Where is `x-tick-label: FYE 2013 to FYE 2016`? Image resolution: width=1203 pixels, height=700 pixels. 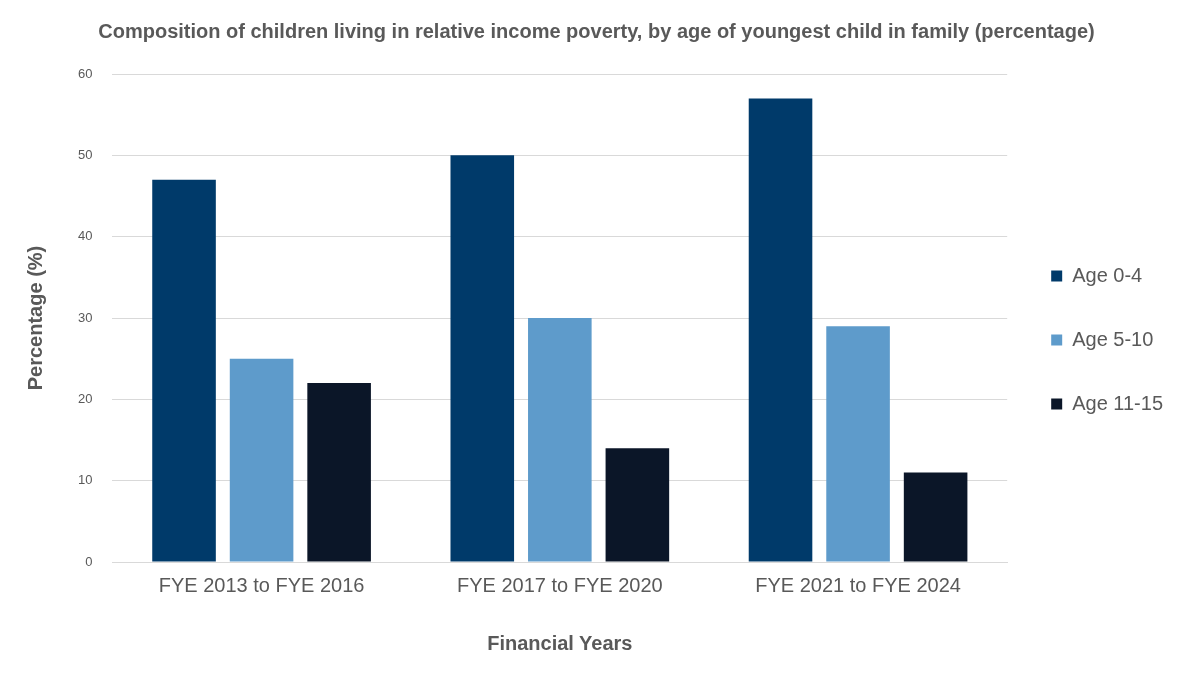 x-tick-label: FYE 2013 to FYE 2016 is located at coordinates (261, 584).